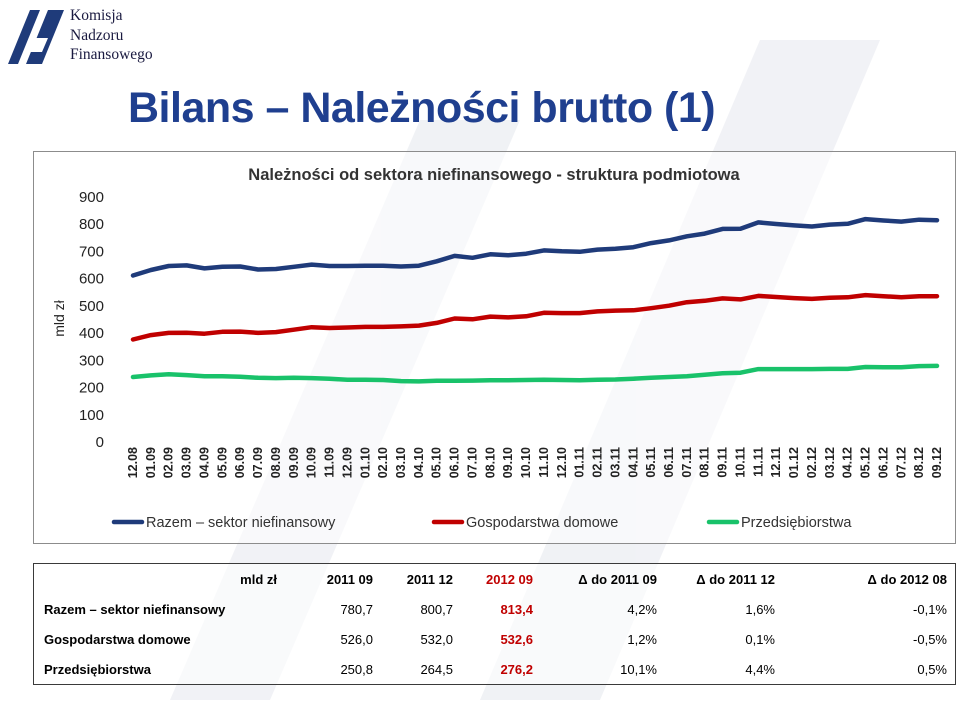 The width and height of the screenshot is (959, 723). What do you see at coordinates (91, 197) in the screenshot?
I see `y-tick-label: 900` at bounding box center [91, 197].